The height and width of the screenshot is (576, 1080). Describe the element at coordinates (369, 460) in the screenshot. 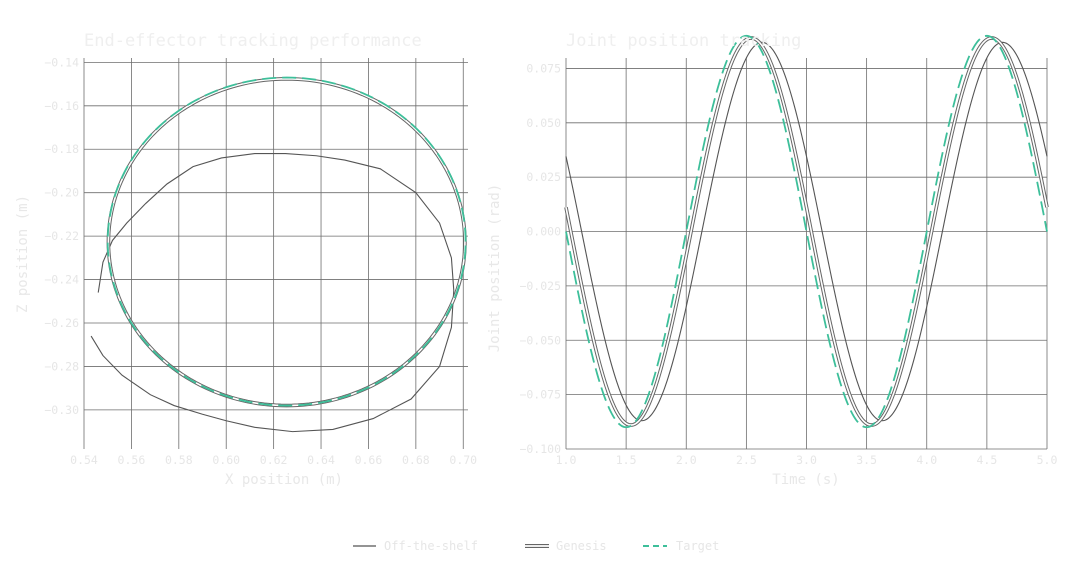

I see `x-tick-label: 0.66` at that location.